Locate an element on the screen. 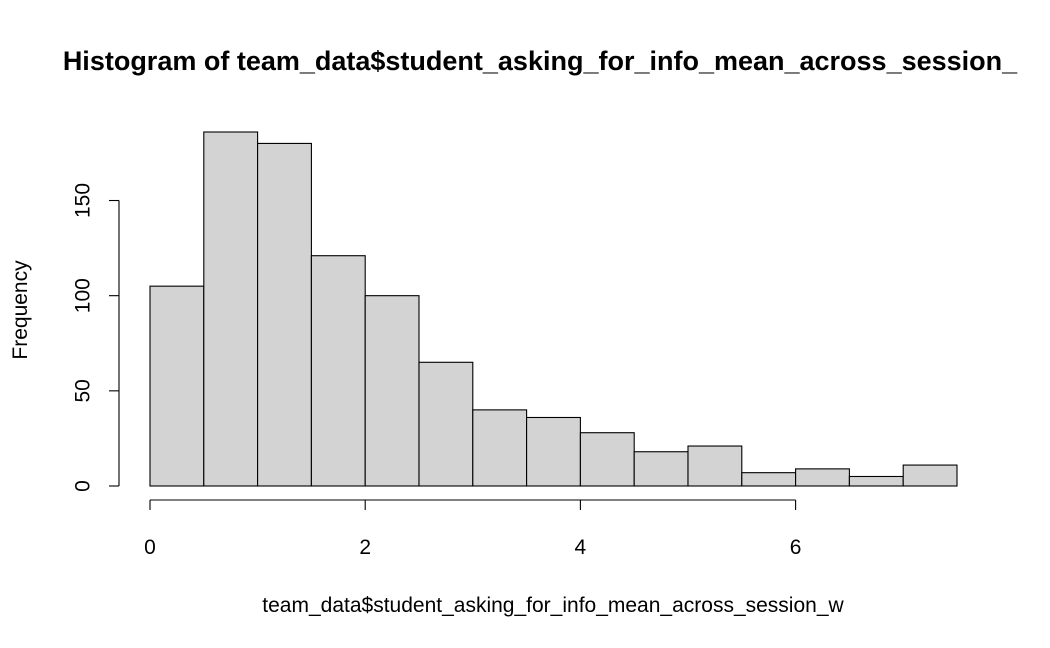 This screenshot has height=648, width=1050. x-tick-label: 6 is located at coordinates (796, 547).